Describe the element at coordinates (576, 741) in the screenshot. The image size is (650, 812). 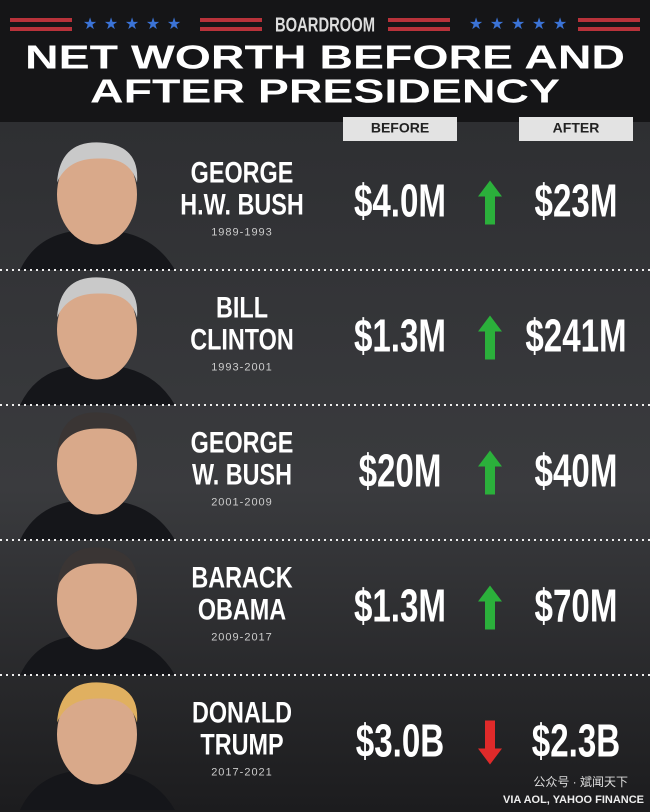
I see `after-value: $2.3B` at that location.